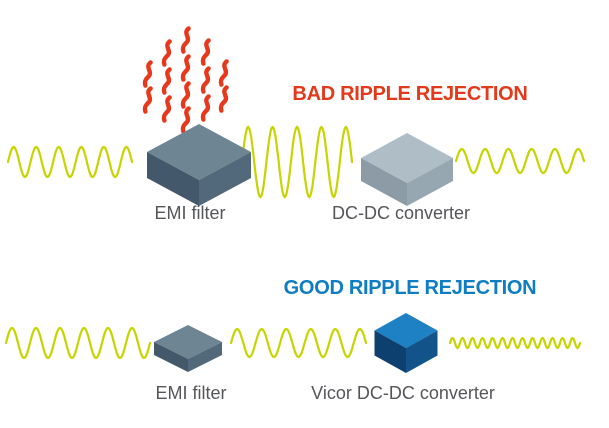 This screenshot has height=428, width=609. What do you see at coordinates (70, 162) in the screenshot?
I see `bad-input-ripple-wave` at bounding box center [70, 162].